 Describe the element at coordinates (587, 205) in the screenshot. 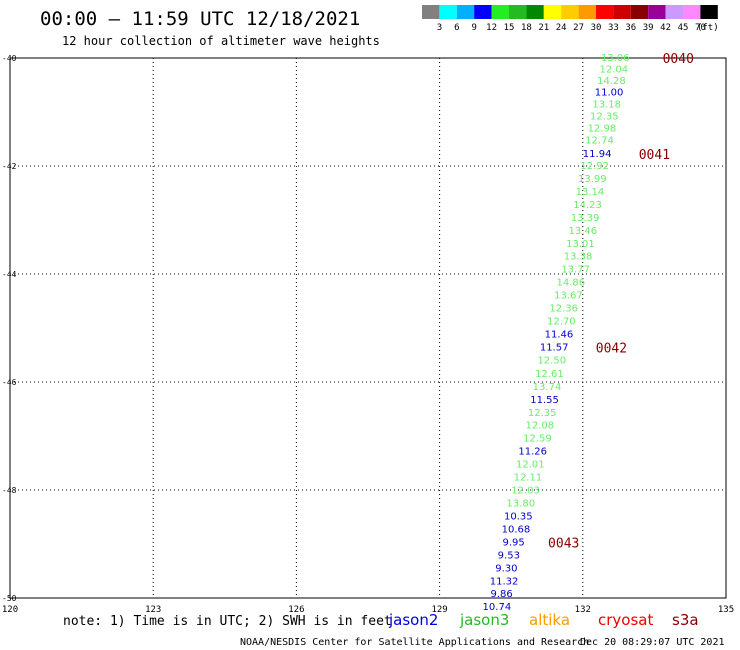

I see `wave-height-point: 14.23` at that location.